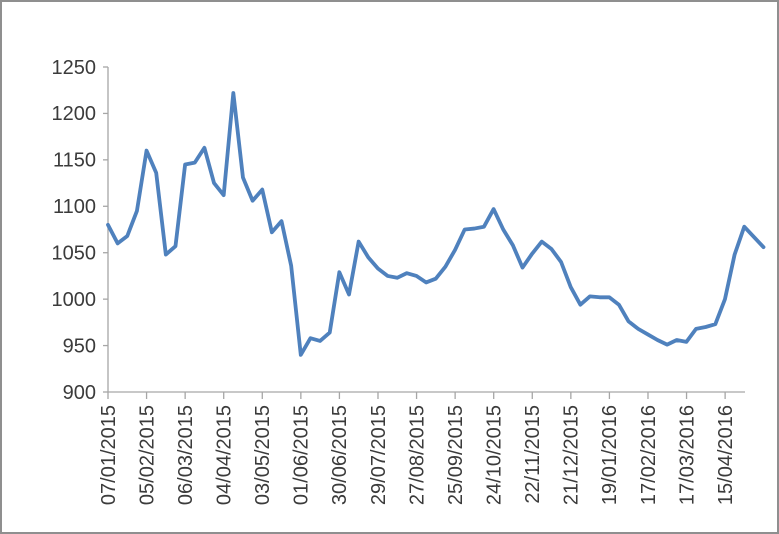 The image size is (779, 534). What do you see at coordinates (379, 455) in the screenshot?
I see `x-axis-label: 29/07/2015` at bounding box center [379, 455].